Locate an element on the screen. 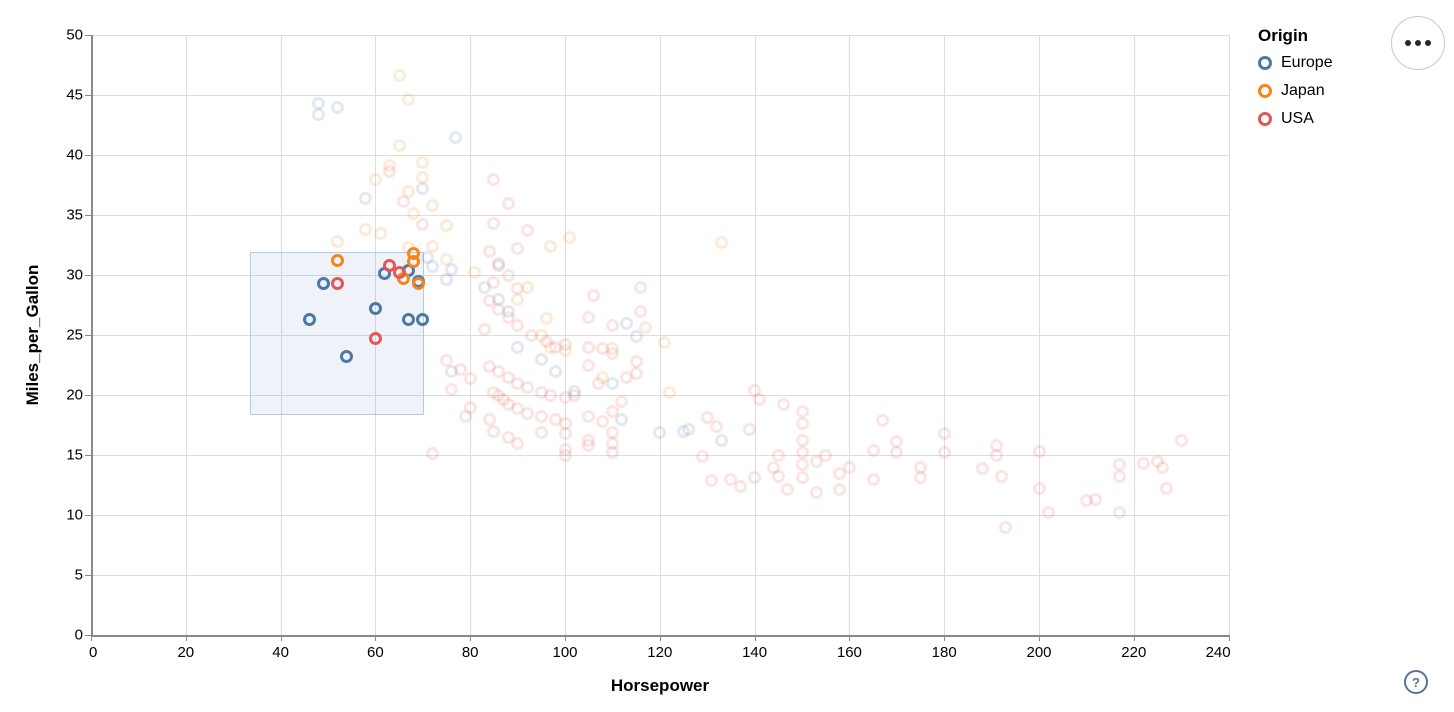 This screenshot has height=712, width=1454. x-axis-tick-label: 200 is located at coordinates (1039, 652).